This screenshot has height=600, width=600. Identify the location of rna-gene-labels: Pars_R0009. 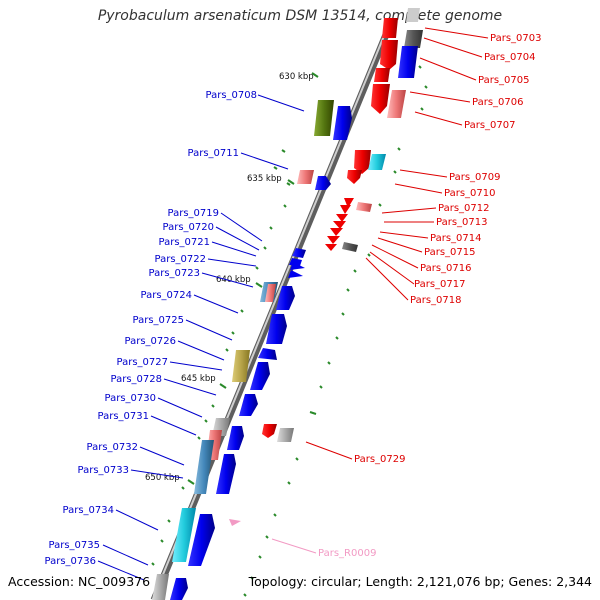
(347, 553).